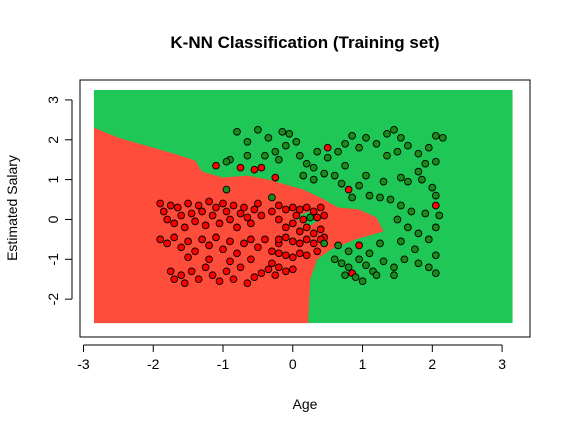  I want to click on x-tick-label: 1, so click(363, 364).